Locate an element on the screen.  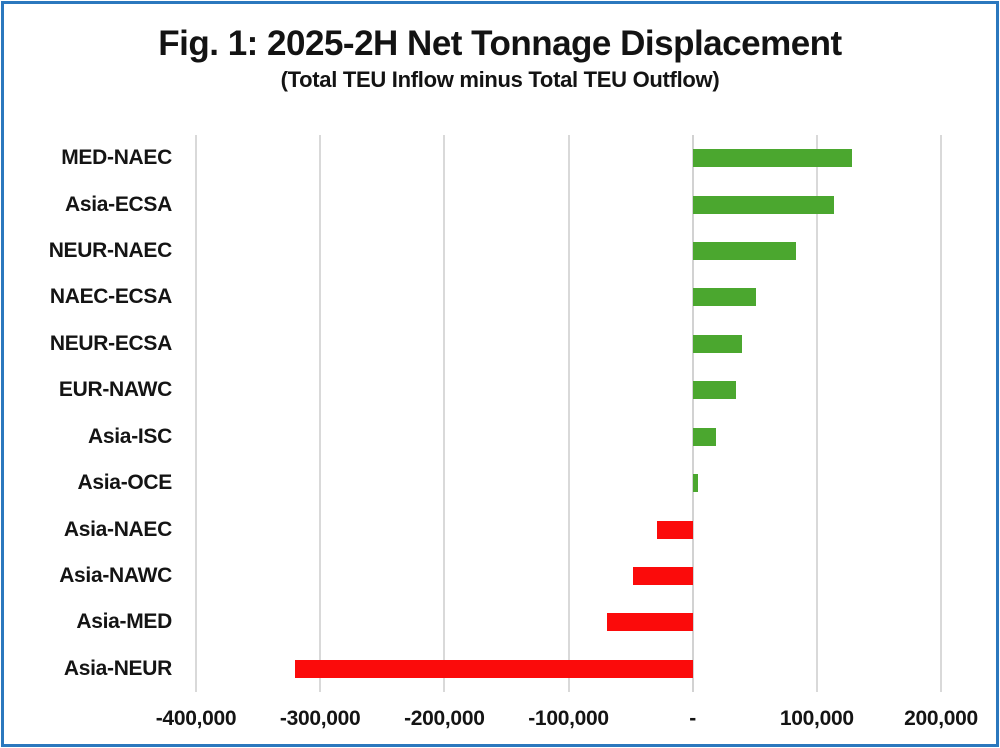
chart-title: Fig. 1: 2025-2H Net Tonnage Displacement is located at coordinates (500, 43).